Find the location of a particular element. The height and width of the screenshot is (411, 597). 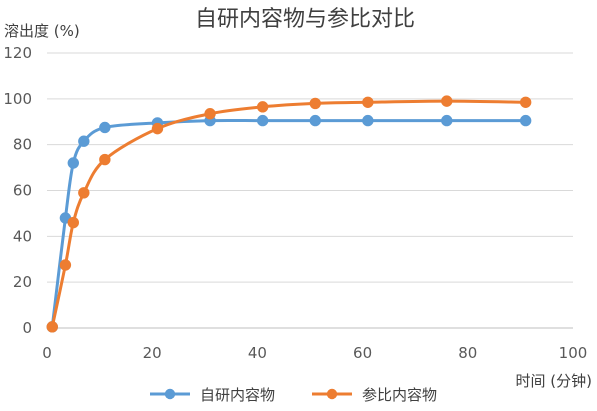

x-tick-label: 60 is located at coordinates (362, 353).